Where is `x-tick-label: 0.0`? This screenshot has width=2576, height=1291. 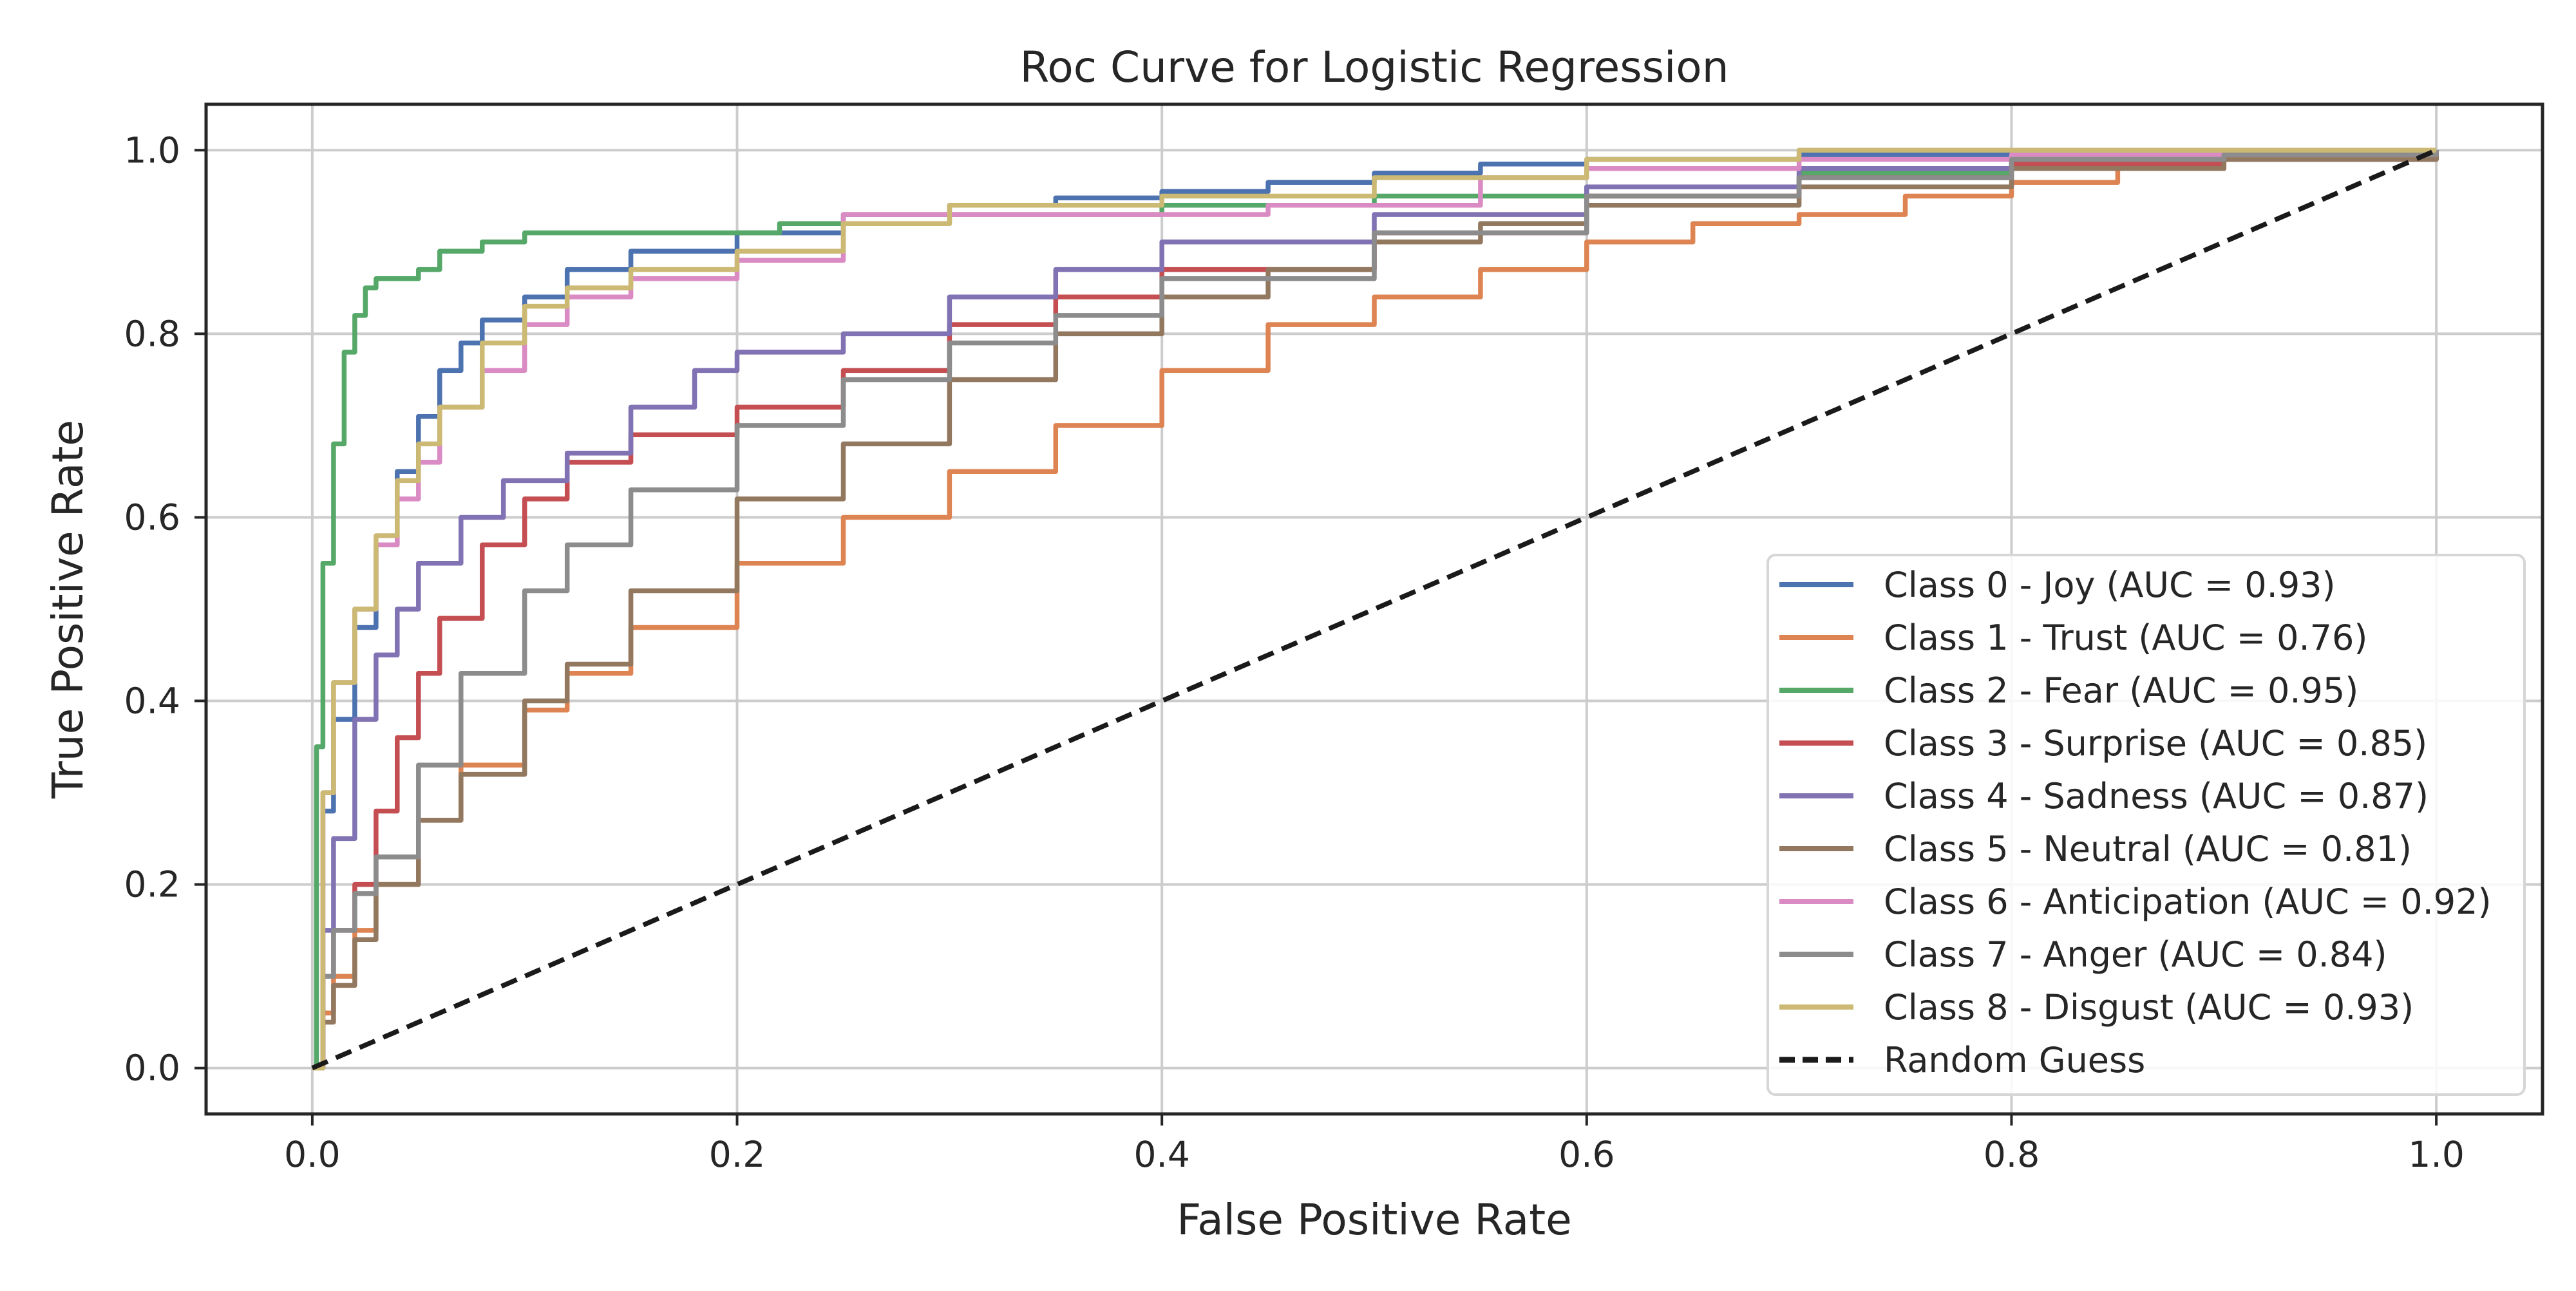 x-tick-label: 0.0 is located at coordinates (312, 1154).